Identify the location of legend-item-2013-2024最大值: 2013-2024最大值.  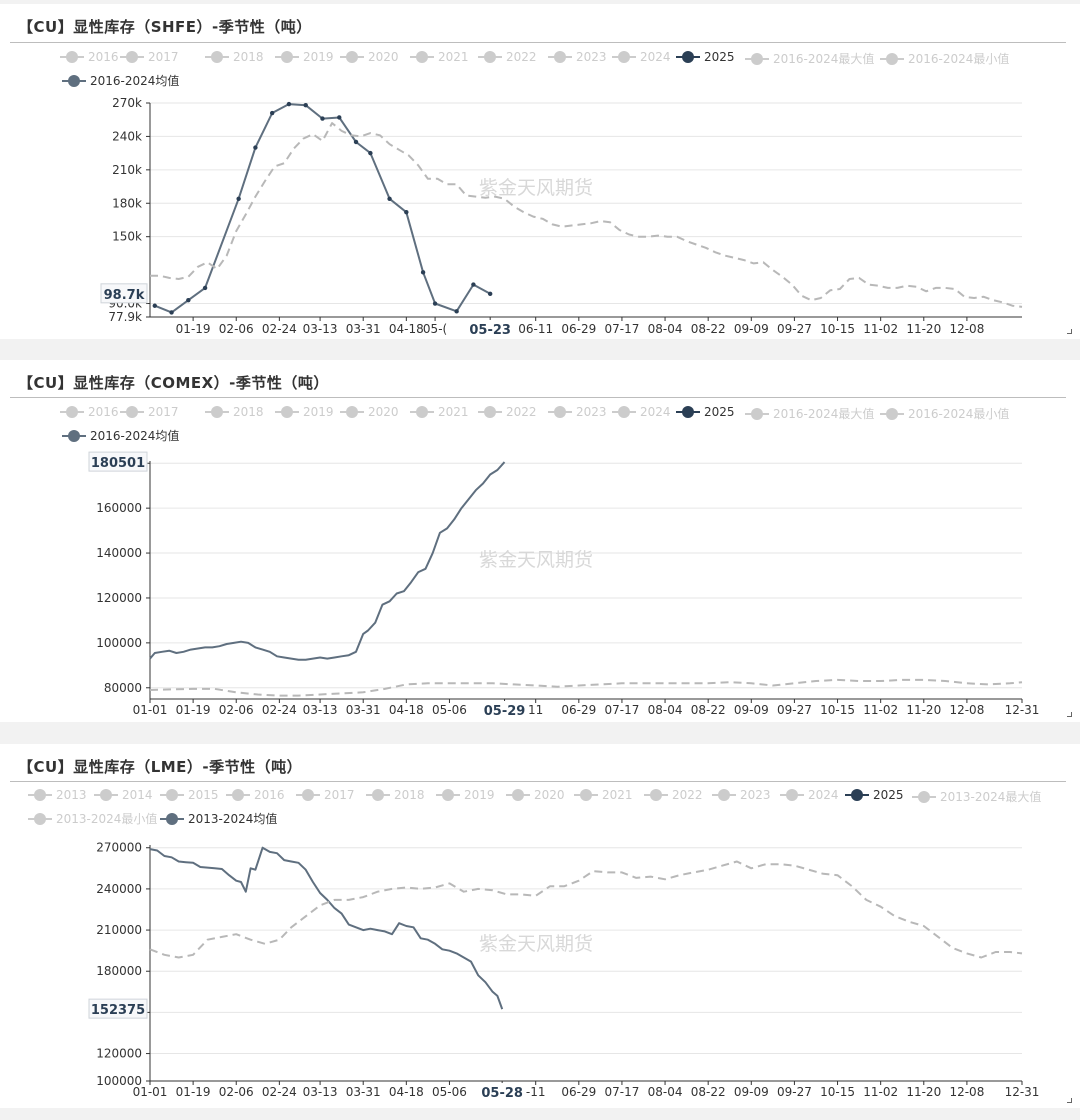
(976, 796).